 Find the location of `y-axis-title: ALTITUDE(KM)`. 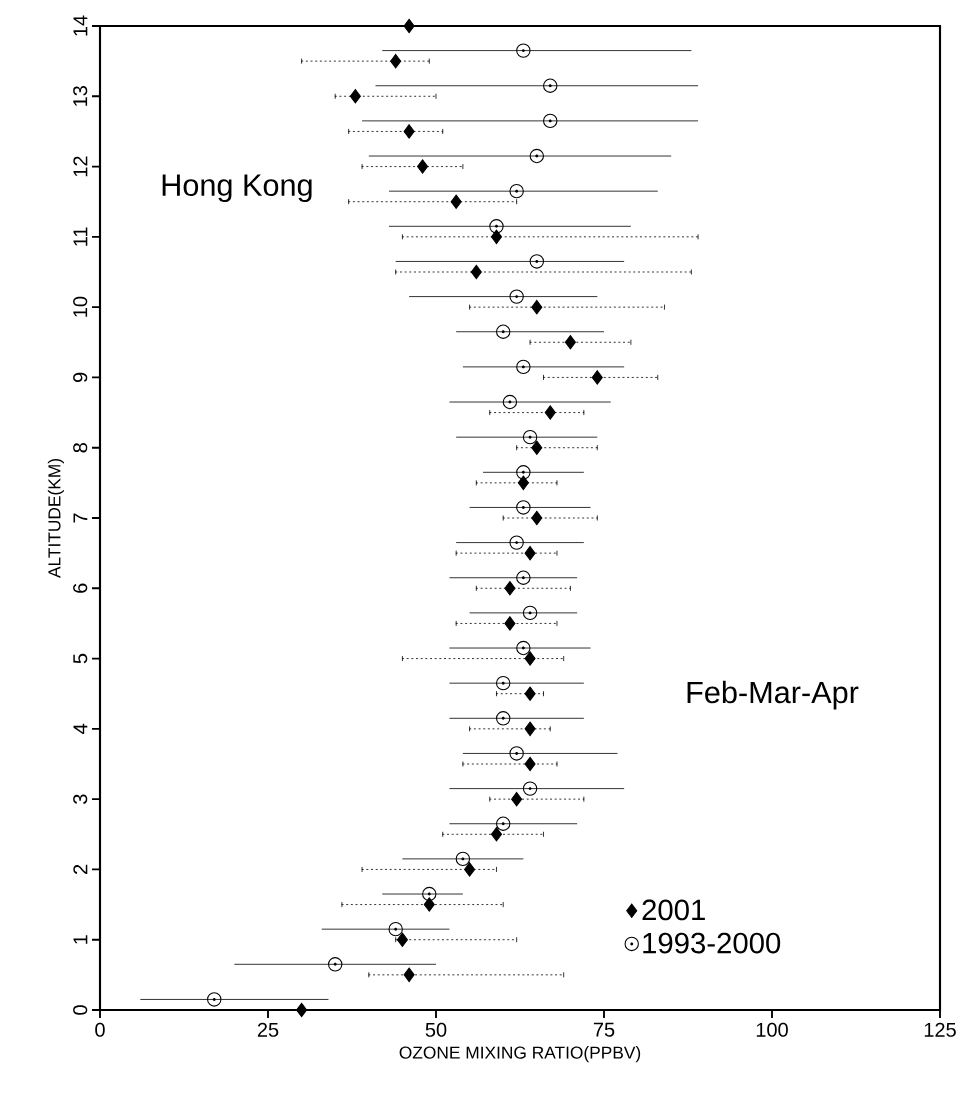

y-axis-title: ALTITUDE(KM) is located at coordinates (55, 518).